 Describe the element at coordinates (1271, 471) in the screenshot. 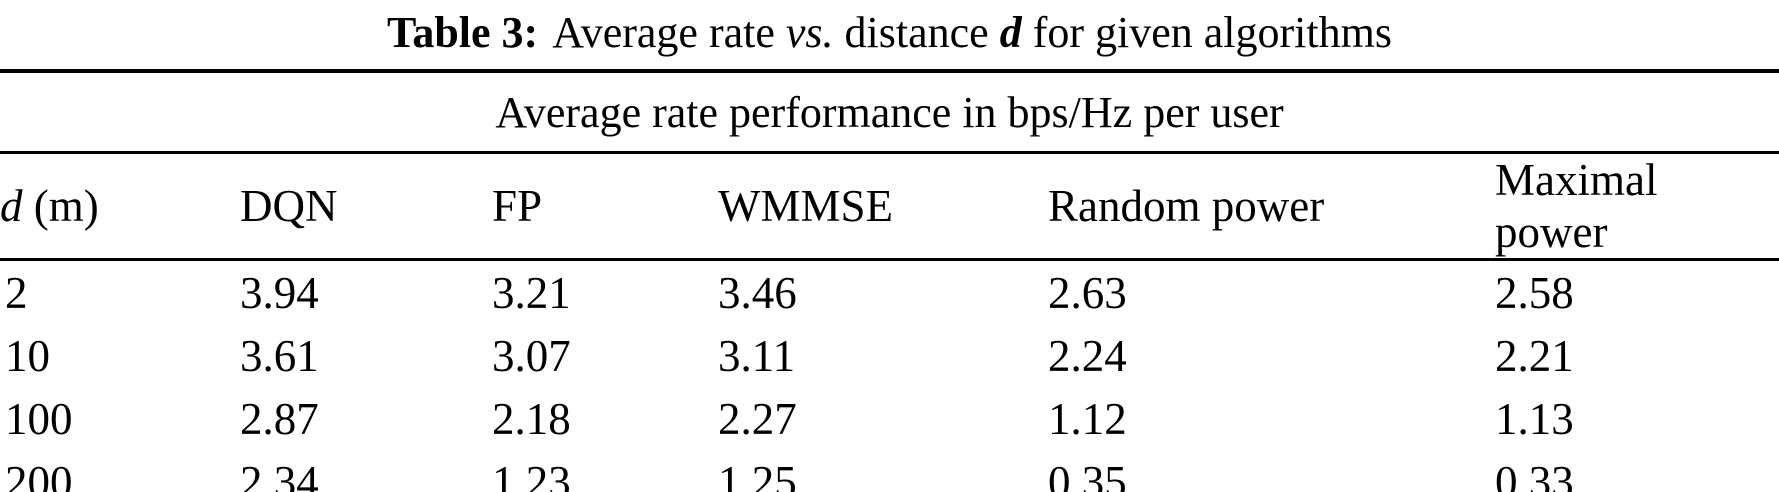

I see `cell-random-power: 0.35` at that location.